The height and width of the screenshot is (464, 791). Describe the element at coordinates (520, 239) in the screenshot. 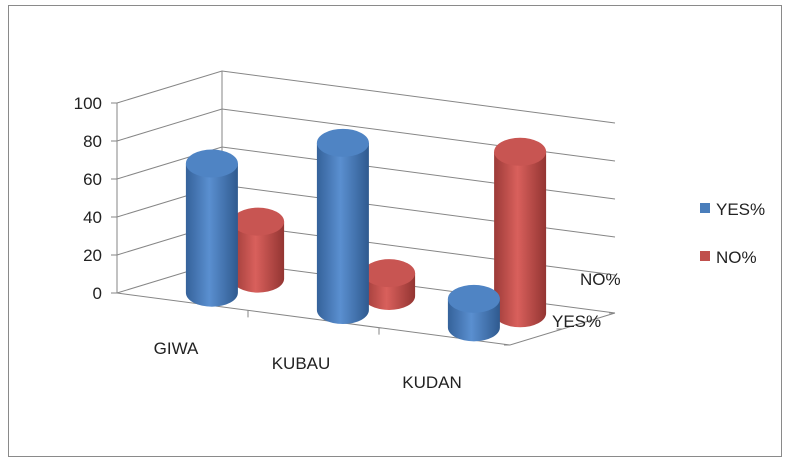

I see `bar-no-kudan-body` at that location.